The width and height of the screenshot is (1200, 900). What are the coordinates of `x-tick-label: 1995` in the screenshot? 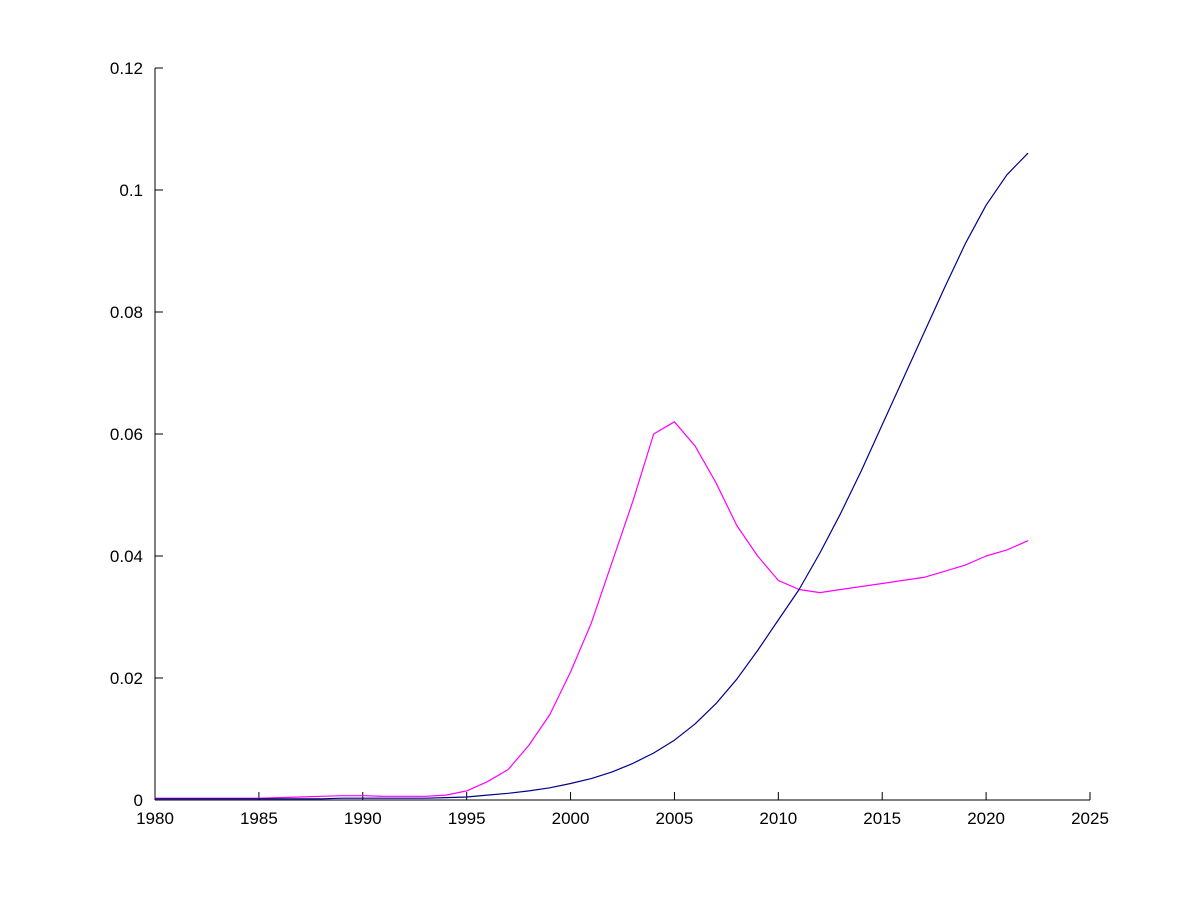 It's located at (467, 818).